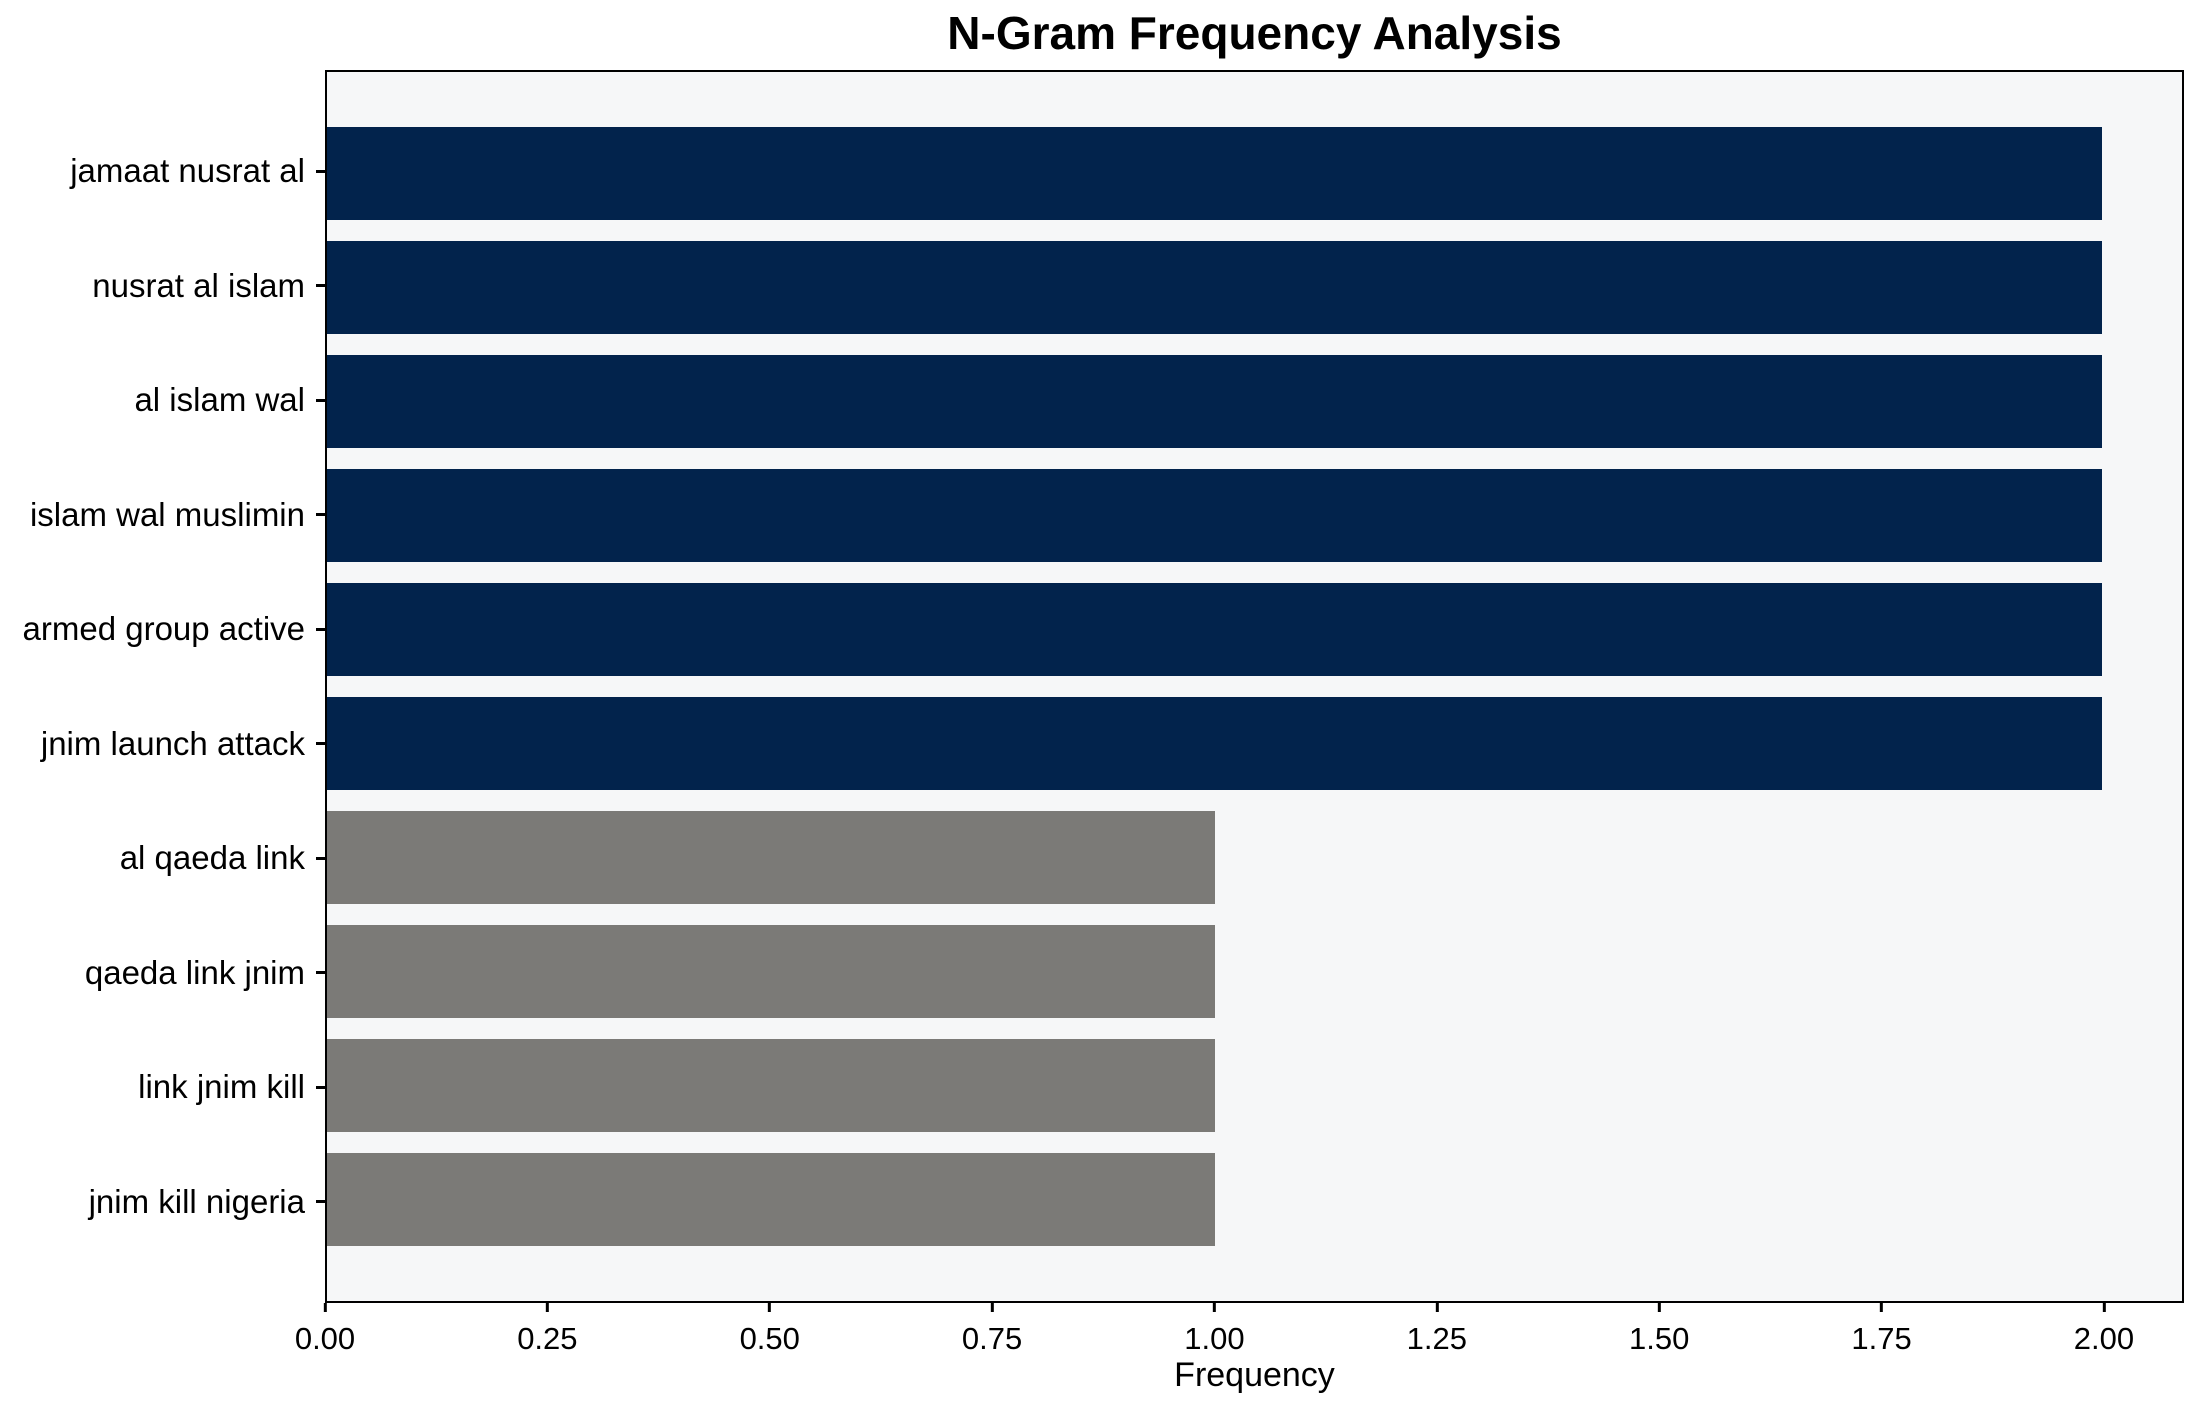 The height and width of the screenshot is (1414, 2205). What do you see at coordinates (325, 1338) in the screenshot?
I see `x-tick-label: 0.00` at bounding box center [325, 1338].